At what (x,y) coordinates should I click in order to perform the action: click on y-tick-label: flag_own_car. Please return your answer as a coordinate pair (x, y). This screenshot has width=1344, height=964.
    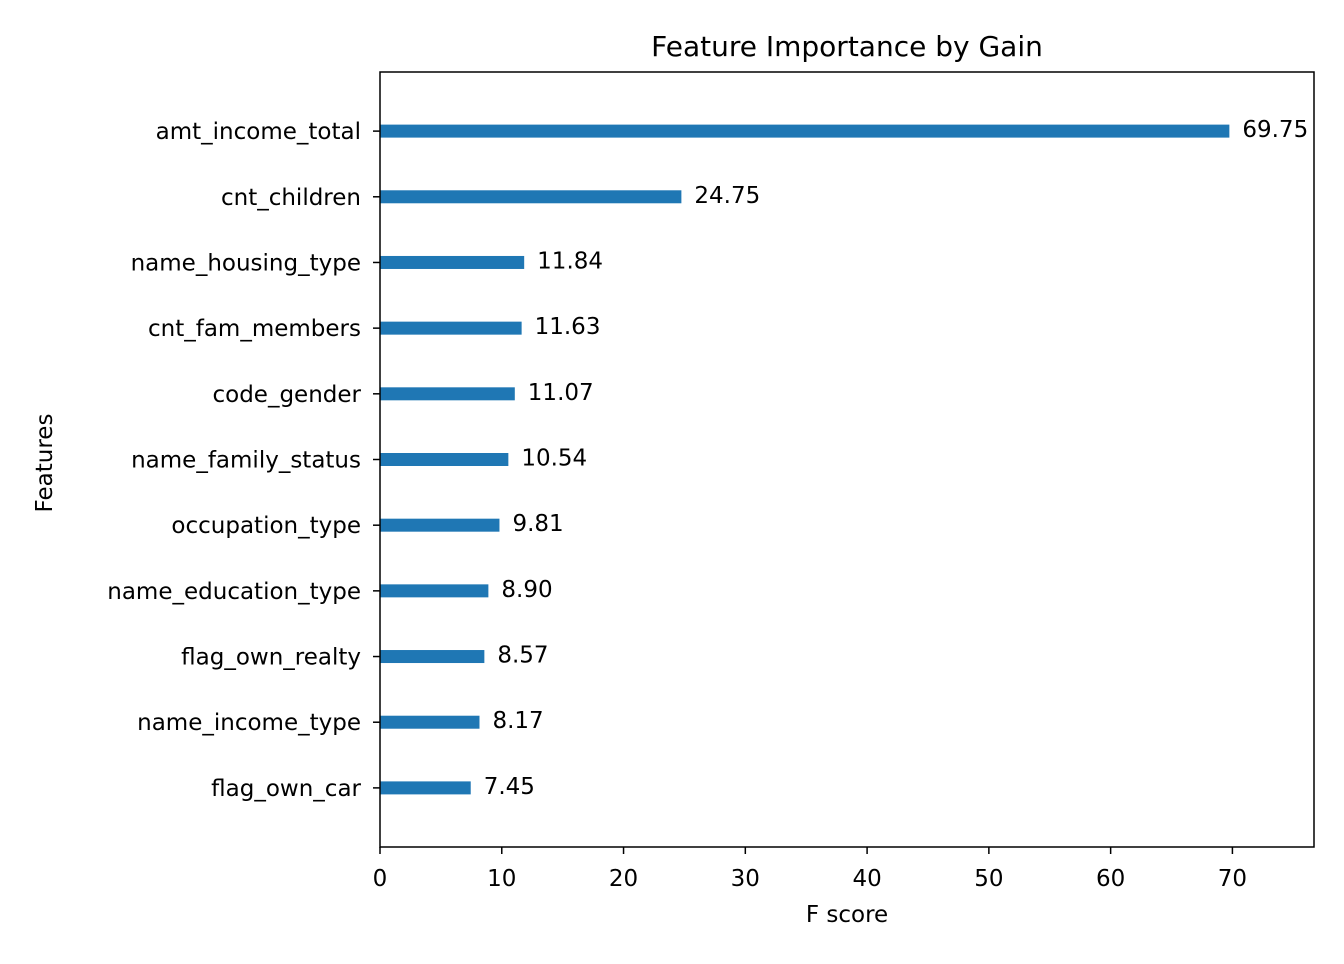
    Looking at the image, I should click on (286, 789).